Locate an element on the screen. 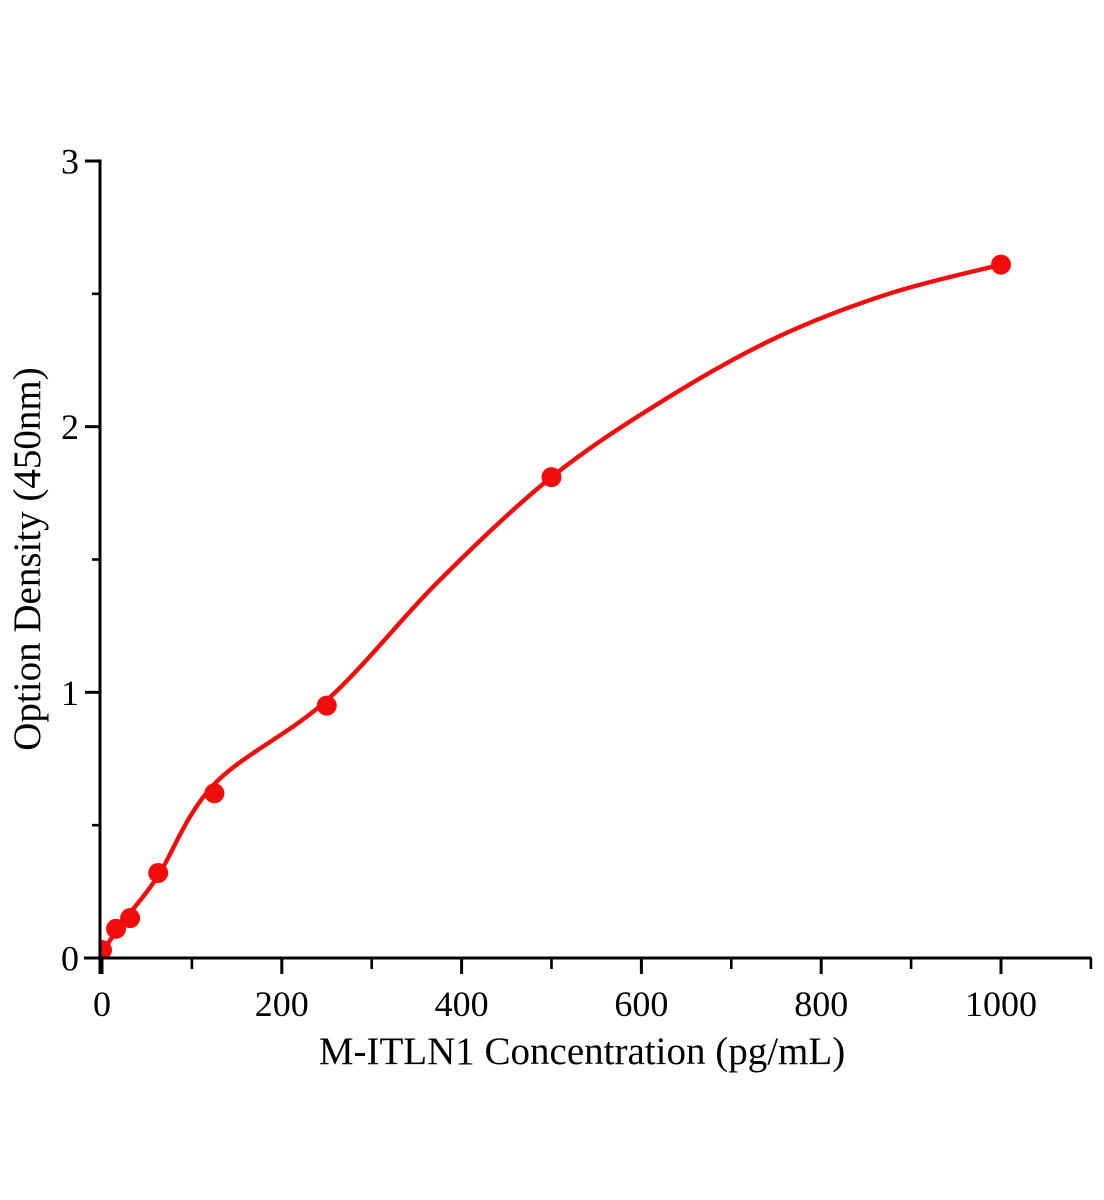  x-tick-label: 400 is located at coordinates (462, 1004).